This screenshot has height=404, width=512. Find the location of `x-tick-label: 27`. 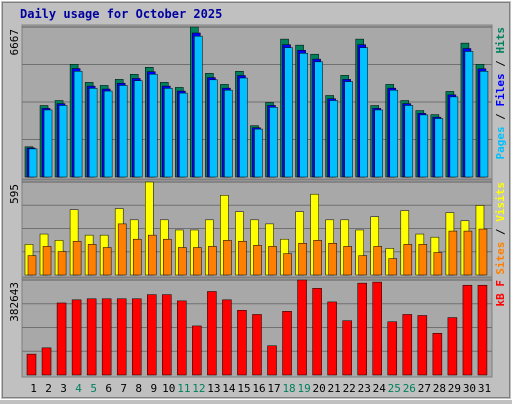

x-tick-label: 27 is located at coordinates (424, 388).